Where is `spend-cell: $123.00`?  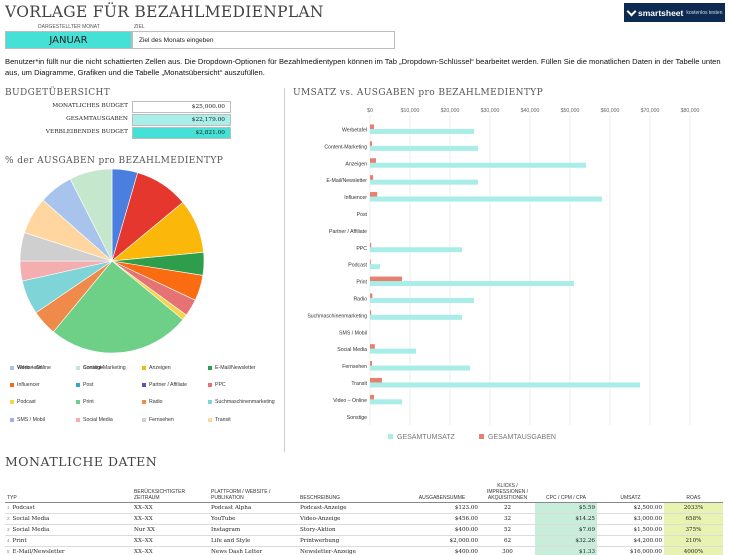 spend-cell: $123.00 is located at coordinates (442, 508).